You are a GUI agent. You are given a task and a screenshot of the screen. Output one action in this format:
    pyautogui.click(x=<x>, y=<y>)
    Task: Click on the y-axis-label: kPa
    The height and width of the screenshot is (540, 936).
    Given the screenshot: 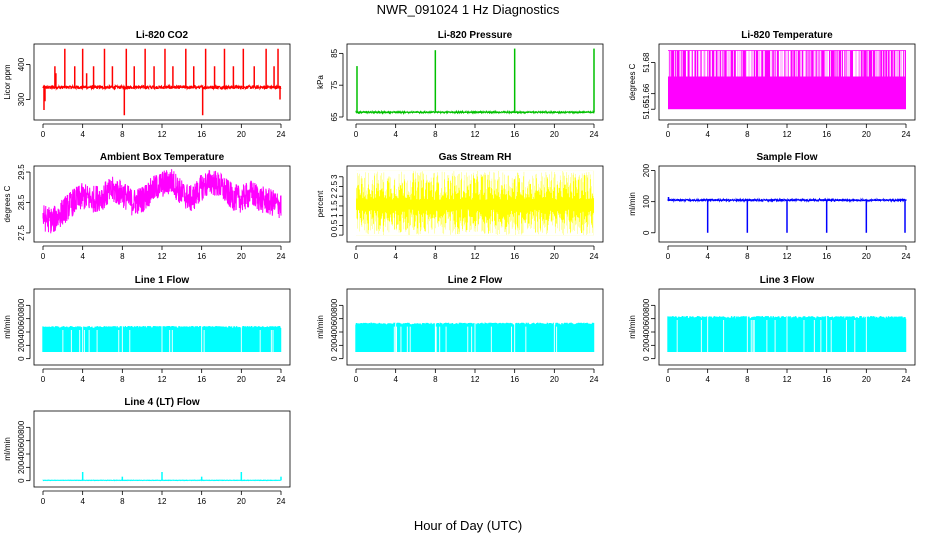 What is the action you would take?
    pyautogui.click(x=320, y=82)
    